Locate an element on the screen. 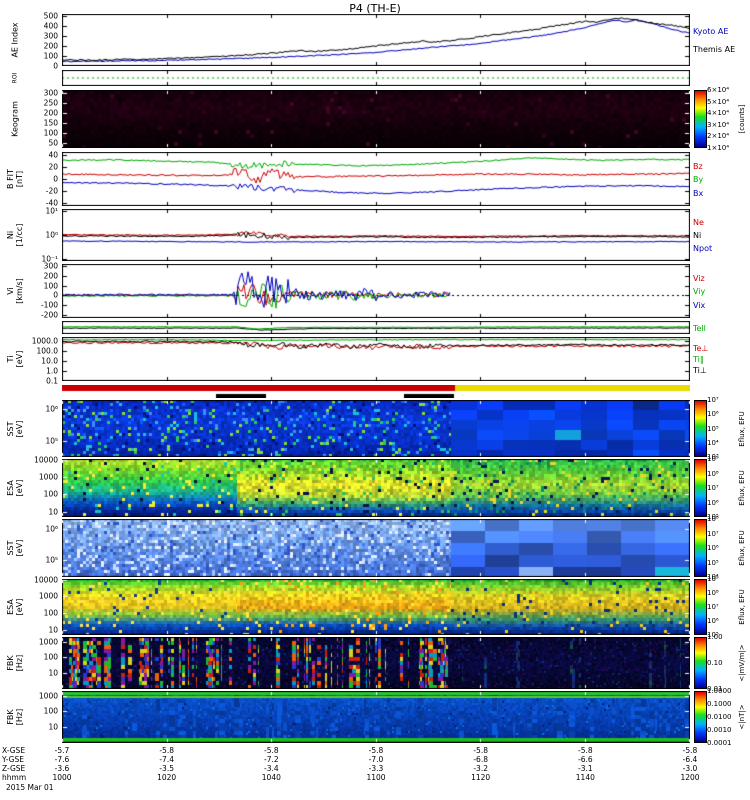 Image resolution: width=750 pixels, height=800 pixels. axis-value: -6.4 is located at coordinates (690, 759).